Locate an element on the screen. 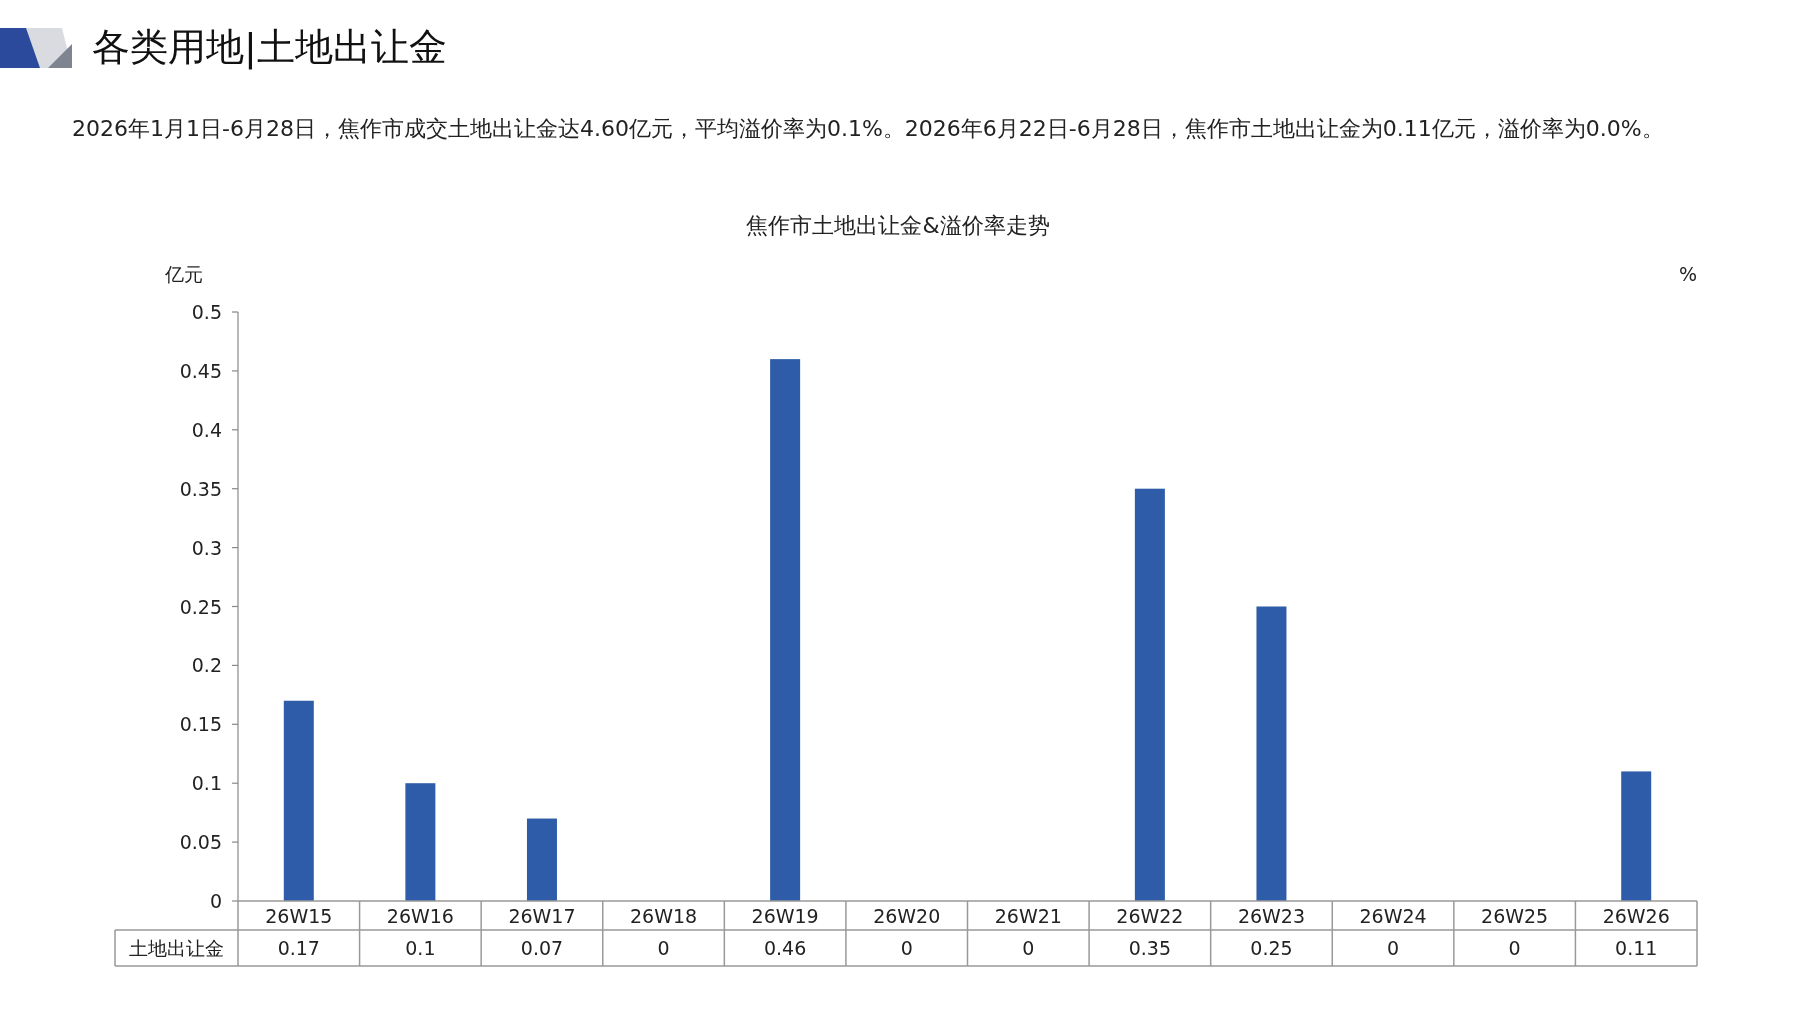 The image size is (1797, 1010). text: 2026年1月1日-6月28日，焦作市成交土地出让金达4.60亿元，平均溢价率为0.1%。2026年6月22日-6月28日，焦作市土地出让金为0.11亿元，溢价率为0.0%。 is located at coordinates (868, 129).